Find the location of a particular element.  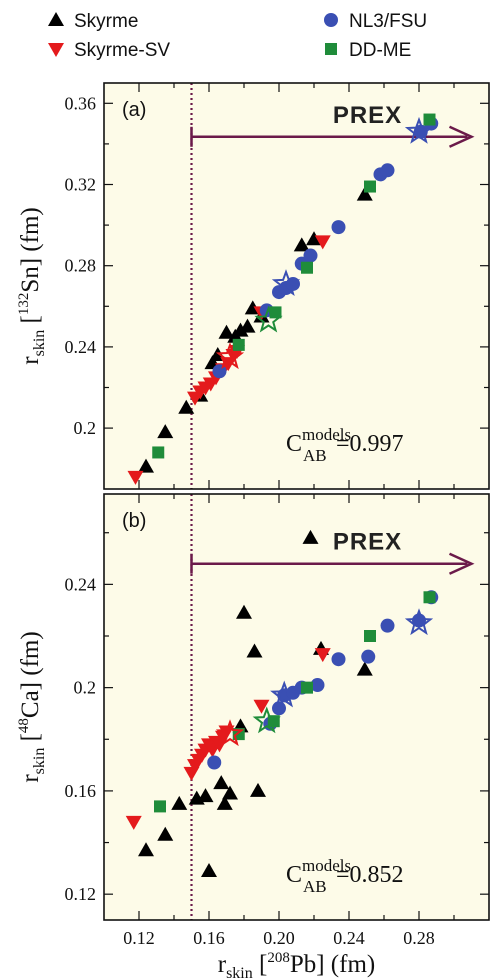

axis-label-element: Sn is located at coordinates (30, 279).